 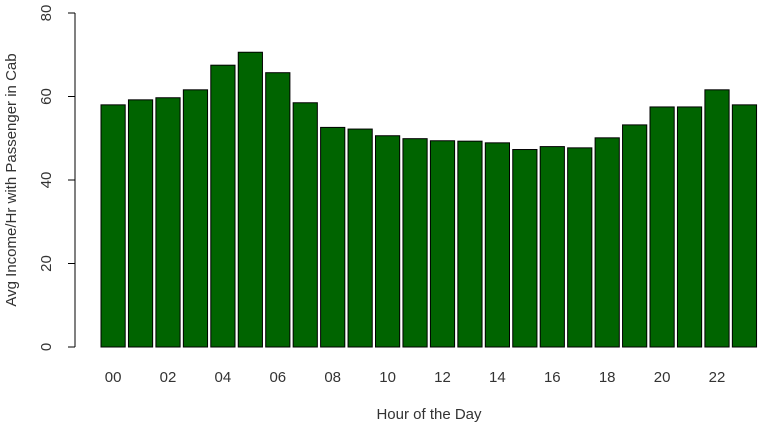 What do you see at coordinates (168, 377) in the screenshot?
I see `x-tick-label: 02` at bounding box center [168, 377].